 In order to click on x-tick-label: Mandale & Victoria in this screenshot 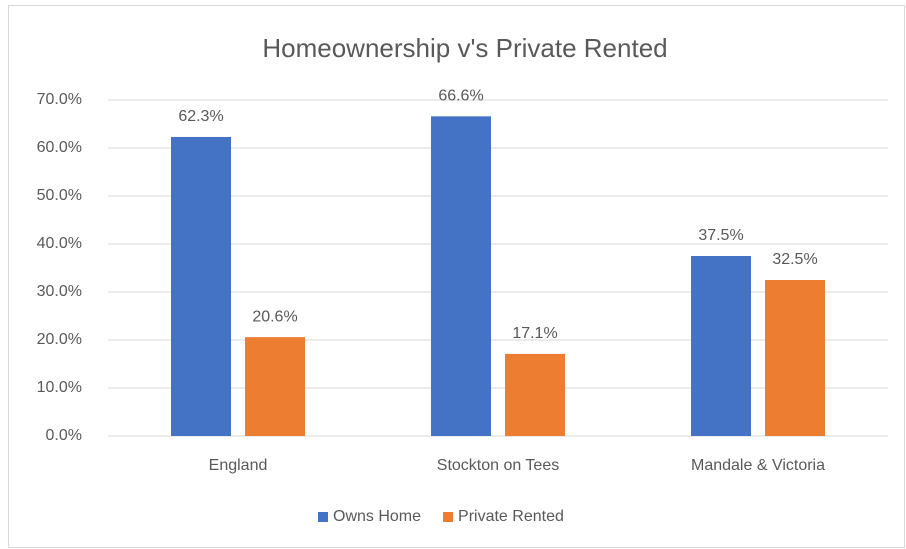, I will do `click(758, 465)`.